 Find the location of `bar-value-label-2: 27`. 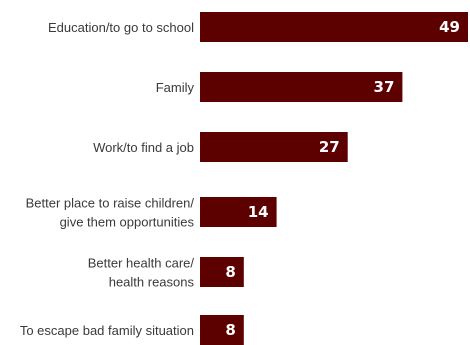

bar-value-label-2: 27 is located at coordinates (329, 147).